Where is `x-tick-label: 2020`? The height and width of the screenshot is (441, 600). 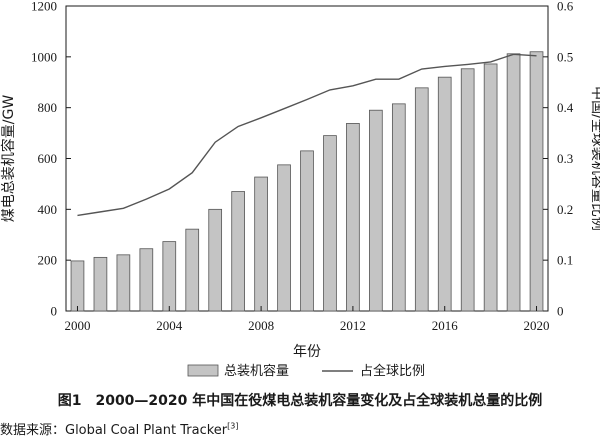 x-tick-label: 2020 is located at coordinates (537, 325).